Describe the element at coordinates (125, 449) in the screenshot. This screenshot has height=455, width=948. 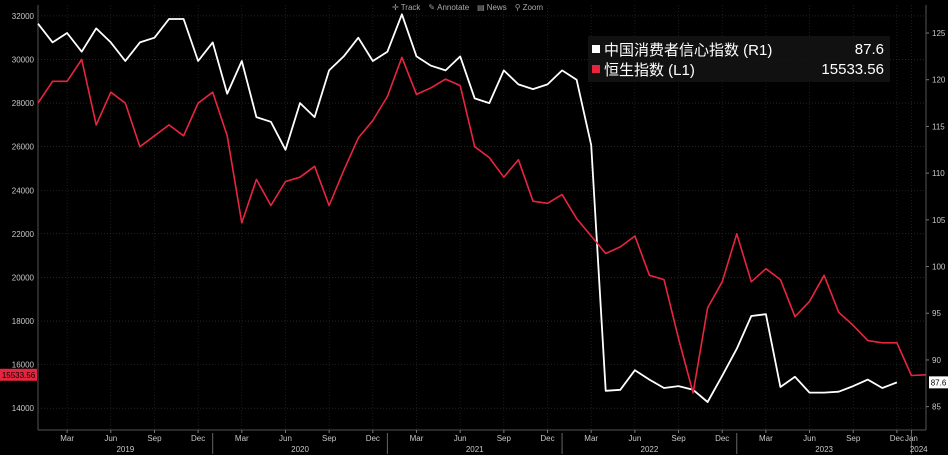
I see `year-tick-label: 2019` at that location.